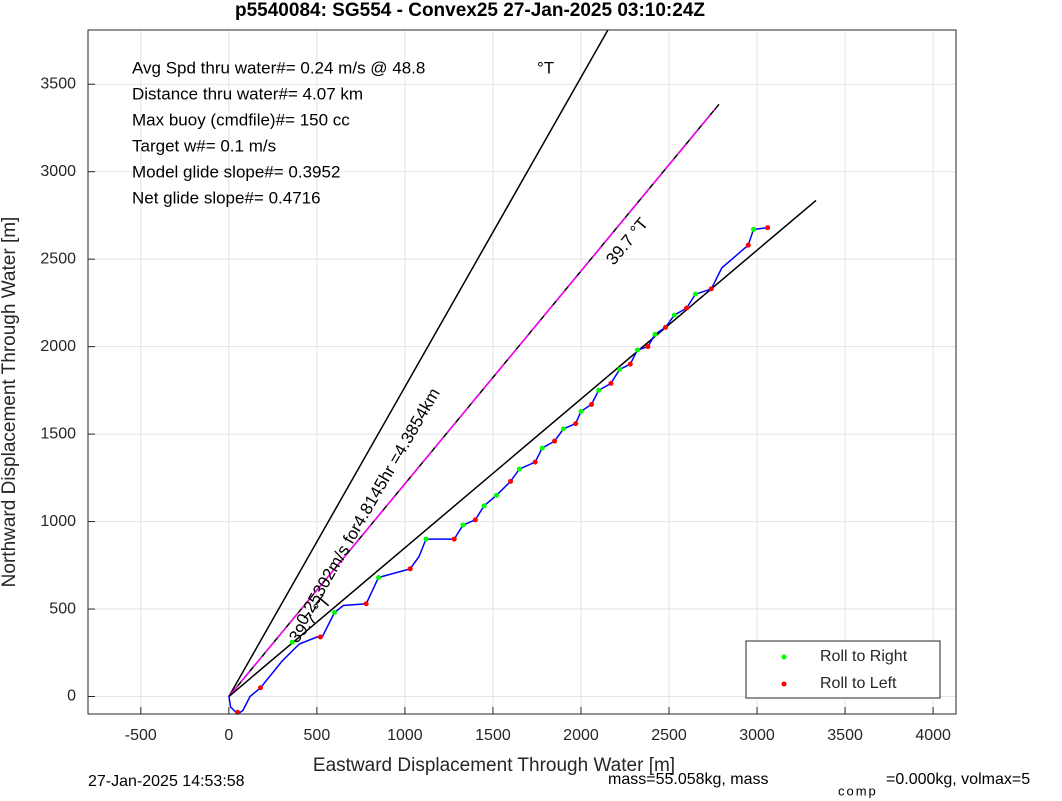  I want to click on annotation: Max buoy (cmdfile)#= 150 cc, so click(241, 119).